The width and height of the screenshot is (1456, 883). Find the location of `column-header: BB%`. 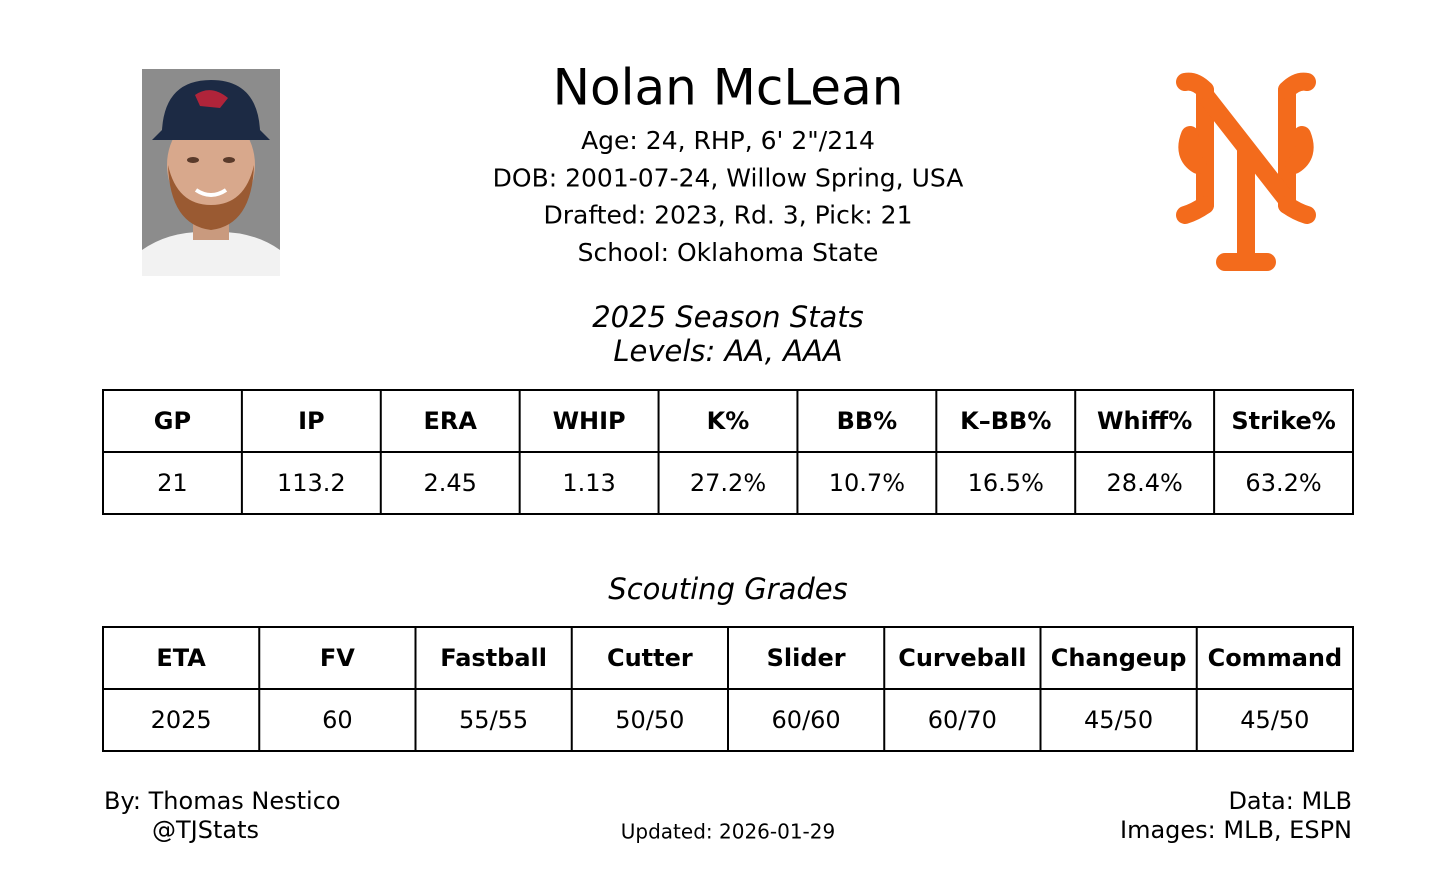

column-header: BB% is located at coordinates (867, 421).